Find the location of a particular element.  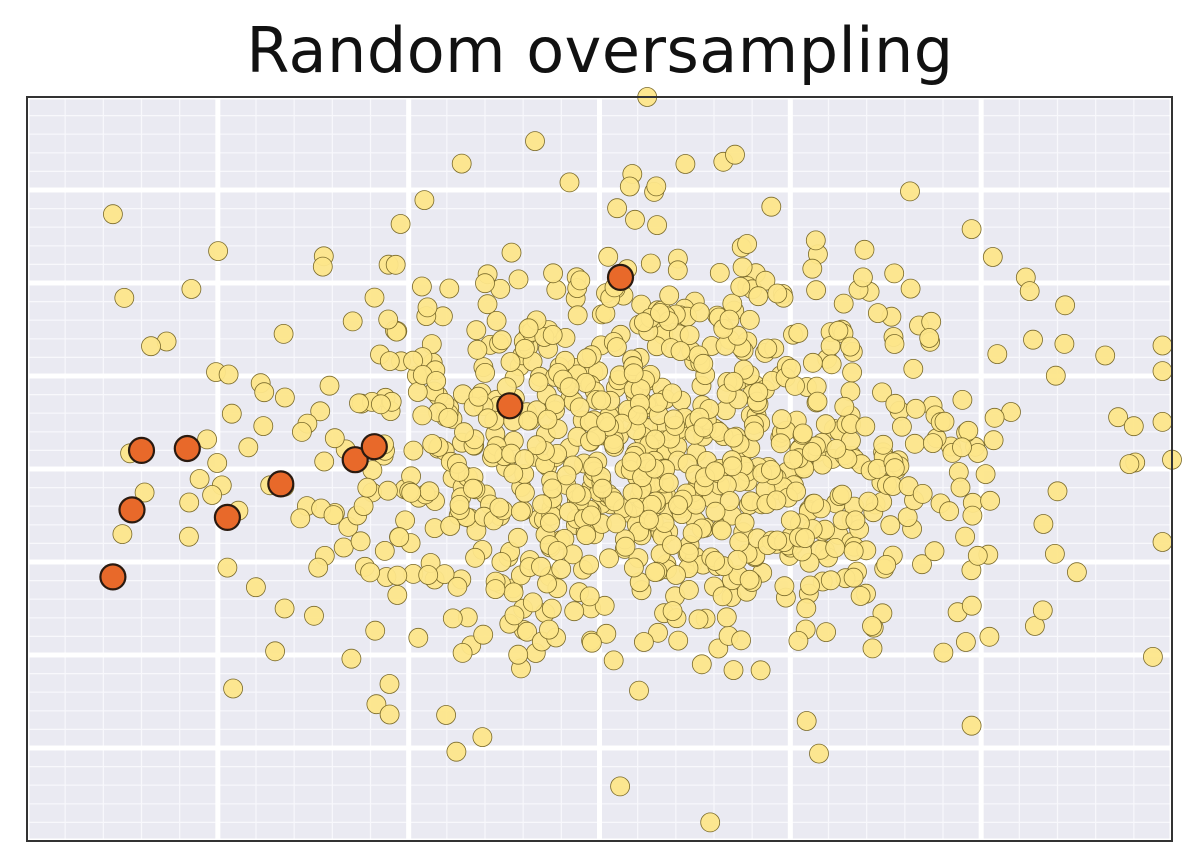

minority-point is located at coordinates (510, 406).